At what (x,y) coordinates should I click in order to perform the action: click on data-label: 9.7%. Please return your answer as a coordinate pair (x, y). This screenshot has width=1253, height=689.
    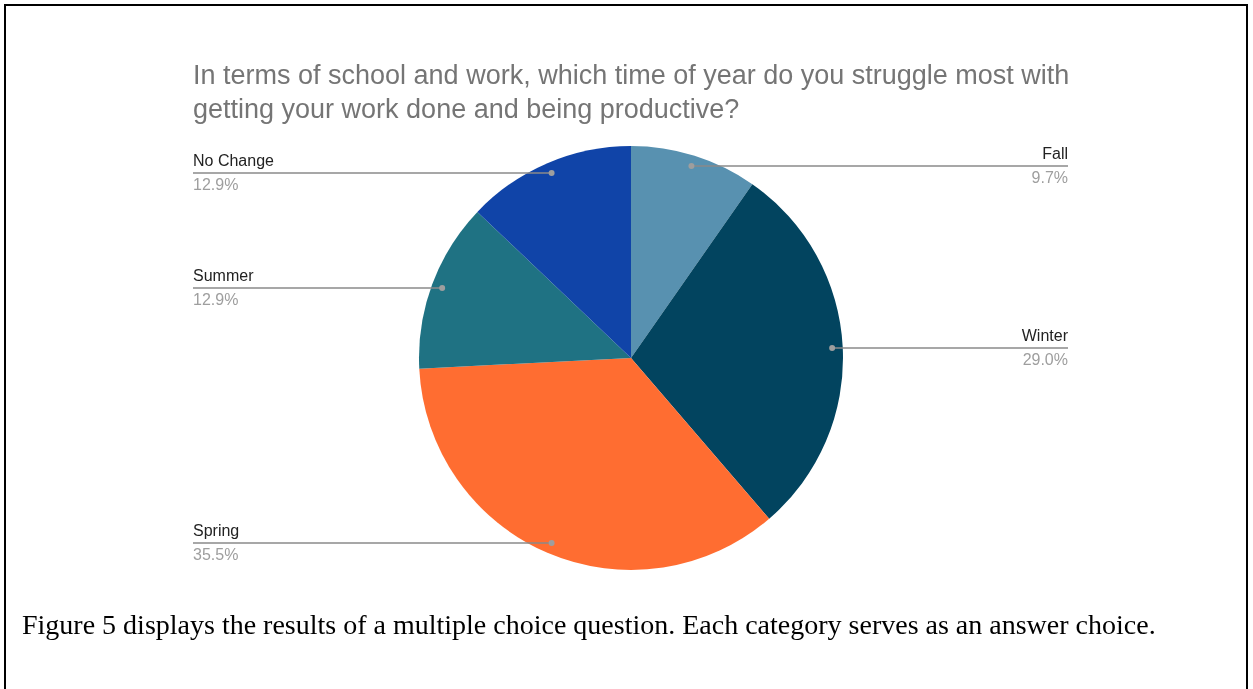
    Looking at the image, I should click on (1049, 178).